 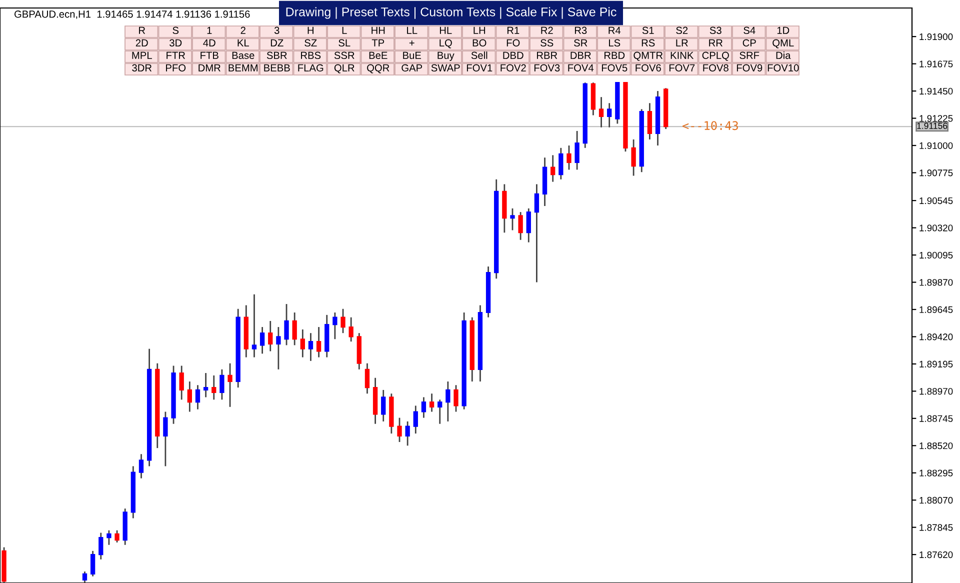 I want to click on annotation: R4, so click(x=614, y=30).